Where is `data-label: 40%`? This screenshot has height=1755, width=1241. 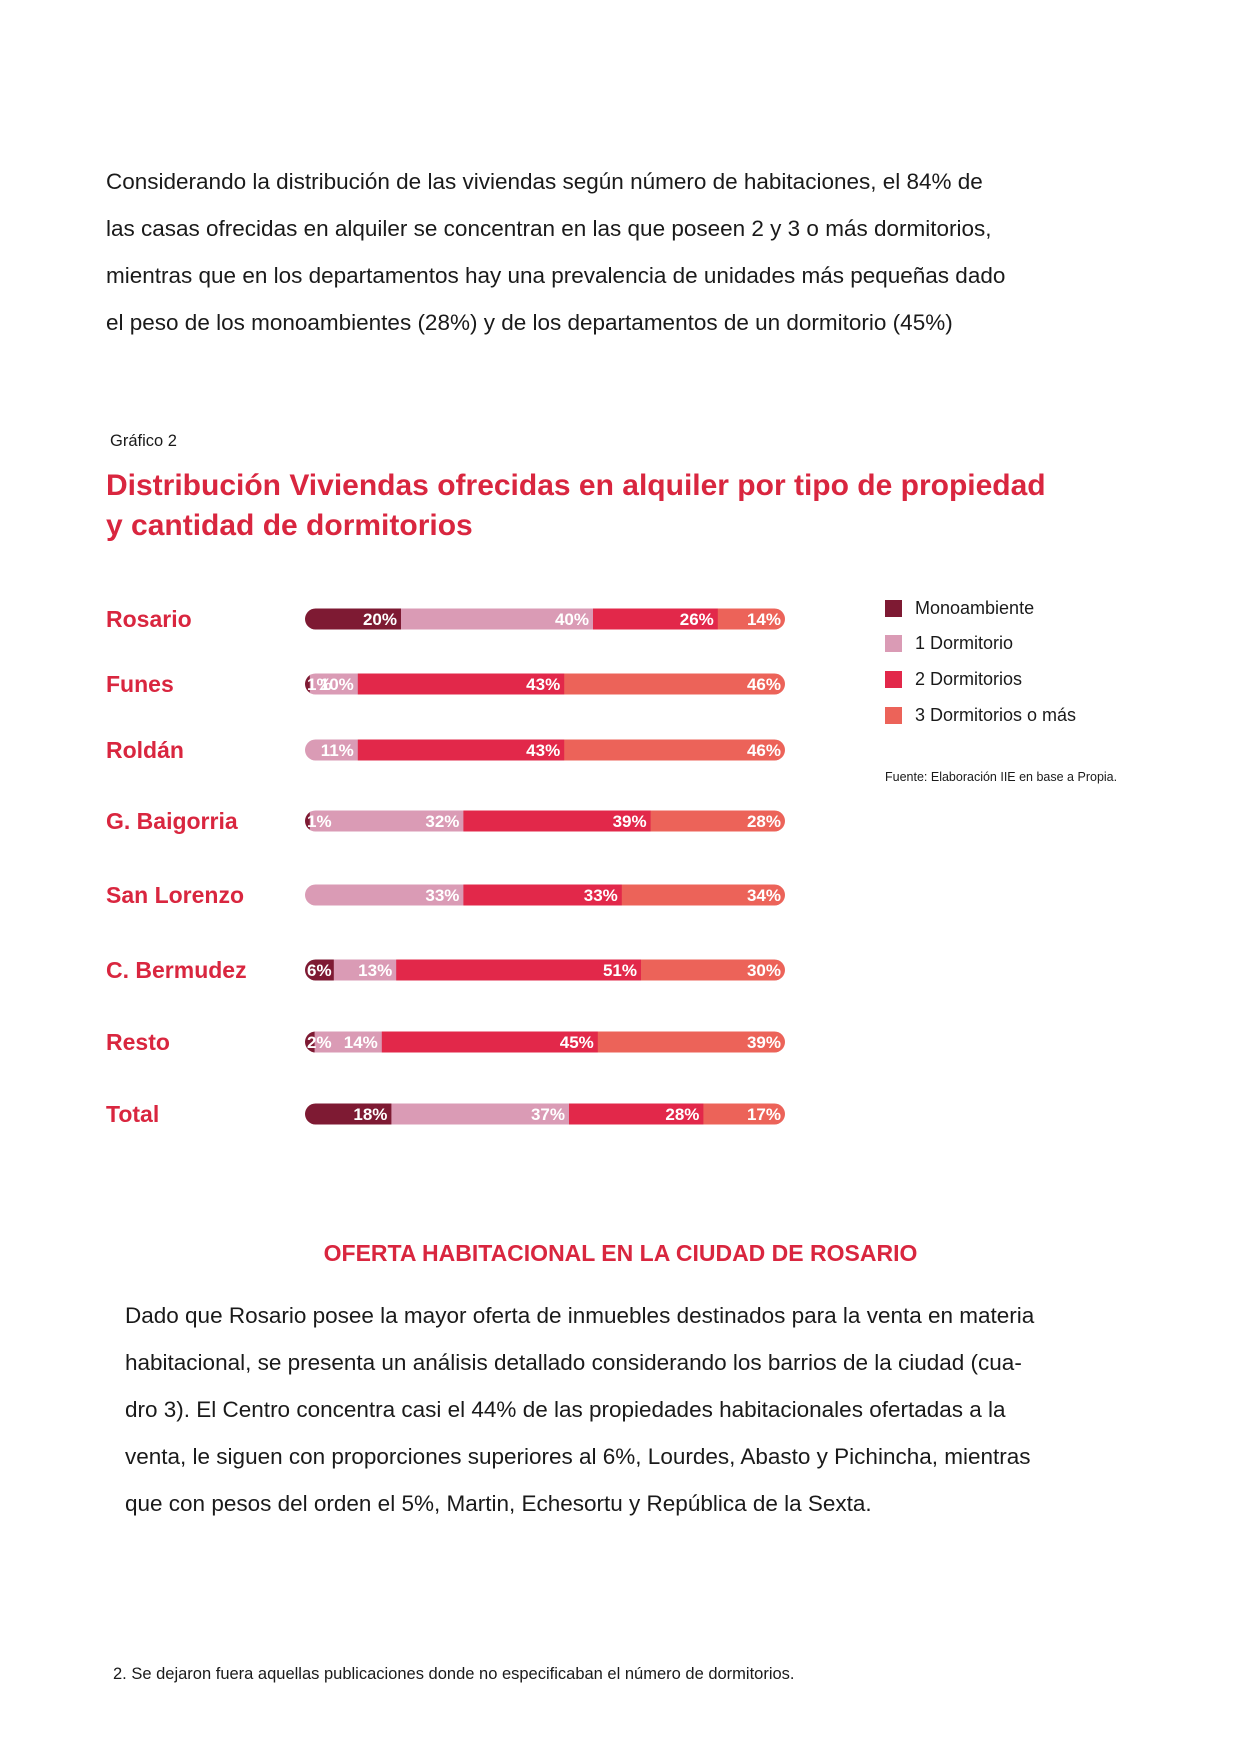 data-label: 40% is located at coordinates (572, 619).